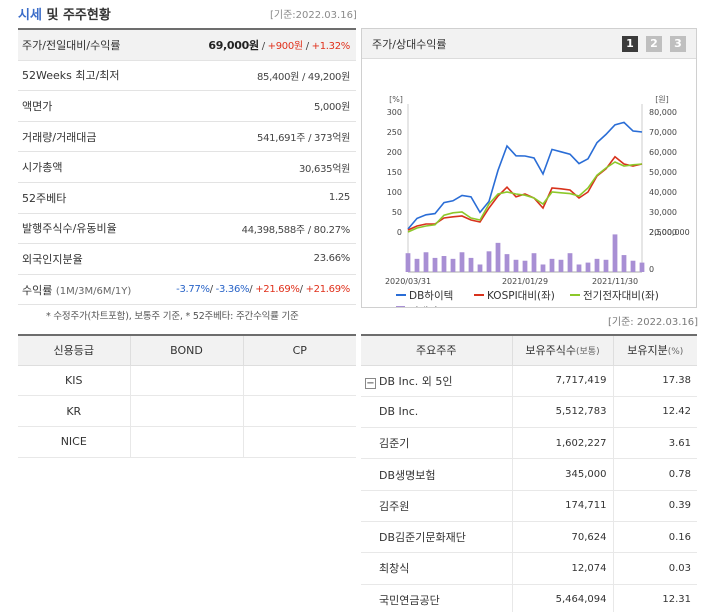 Image resolution: width=708 pixels, height=612 pixels. I want to click on column-header: 주요주주, so click(436, 350).